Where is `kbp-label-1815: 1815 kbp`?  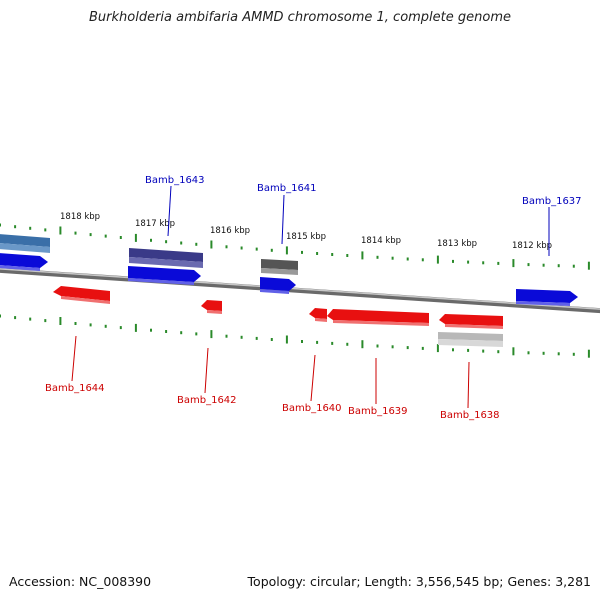 kbp-label-1815: 1815 kbp is located at coordinates (306, 237).